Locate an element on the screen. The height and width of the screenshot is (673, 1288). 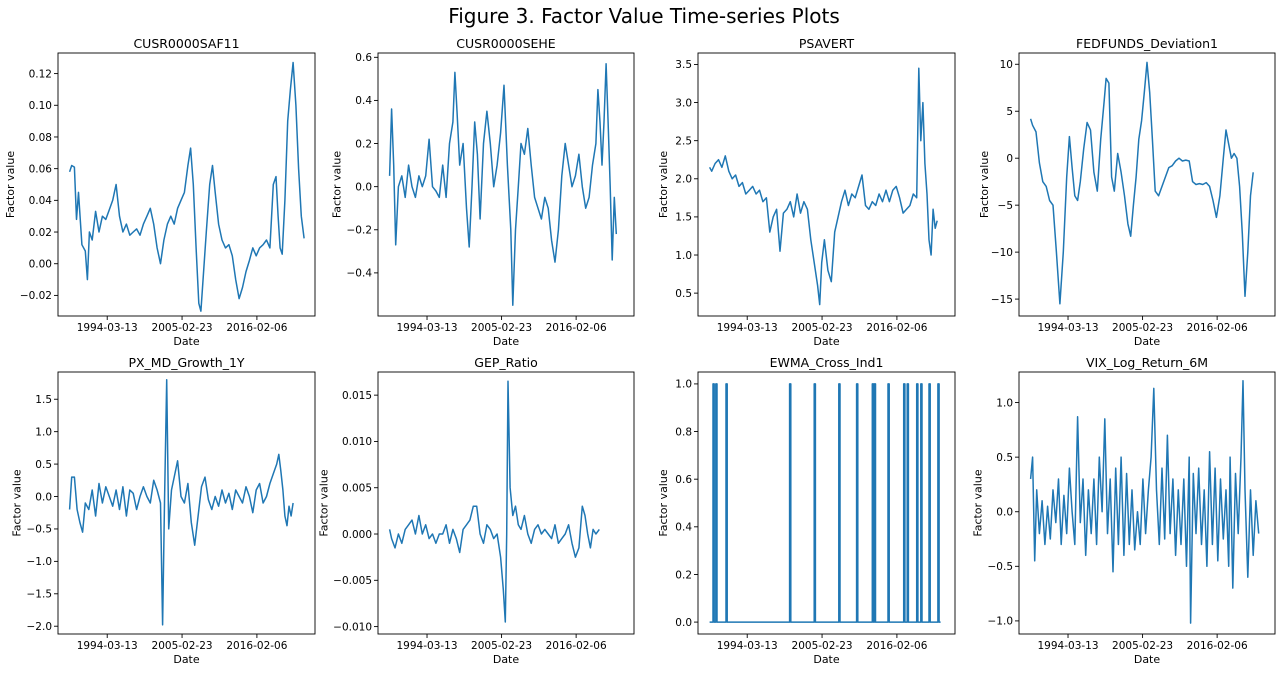
subplot-8-x-tick-label: 2016-02-06 is located at coordinates (1217, 646).